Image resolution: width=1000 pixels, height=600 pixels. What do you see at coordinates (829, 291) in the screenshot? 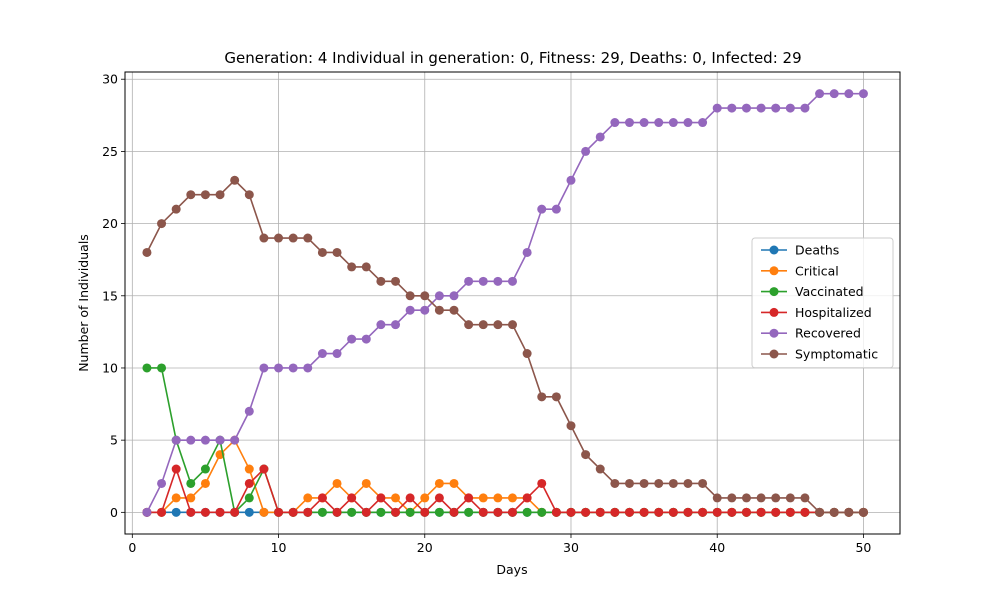
I see `legend-label: Vaccinated` at bounding box center [829, 291].